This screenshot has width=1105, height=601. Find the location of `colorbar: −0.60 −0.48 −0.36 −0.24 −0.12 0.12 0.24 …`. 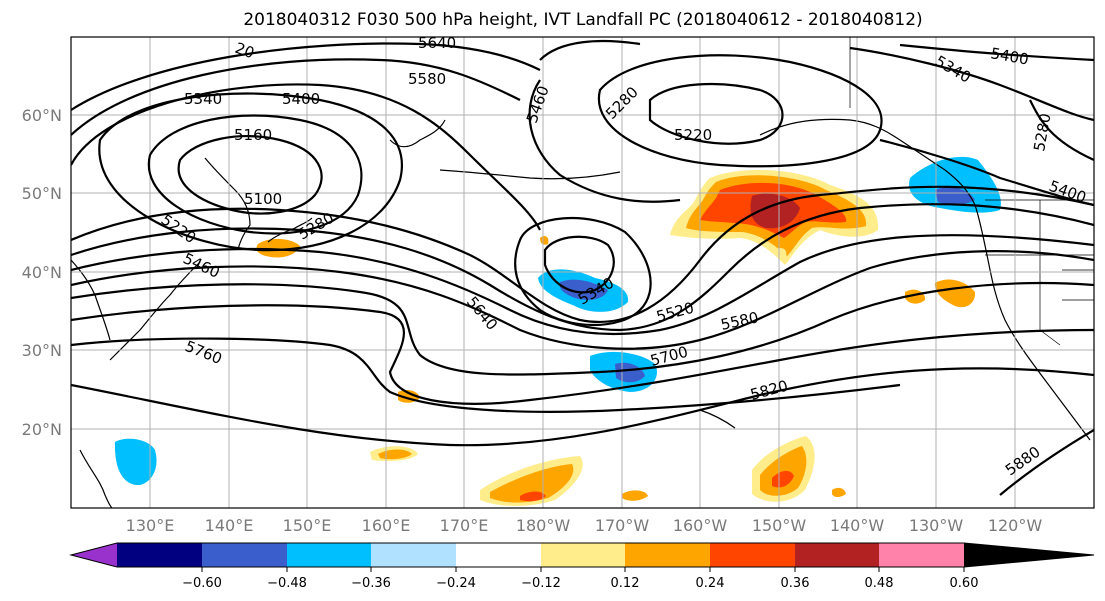

colorbar: −0.60 −0.48 −0.36 −0.24 −0.12 0.12 0.24 … is located at coordinates (582, 566).